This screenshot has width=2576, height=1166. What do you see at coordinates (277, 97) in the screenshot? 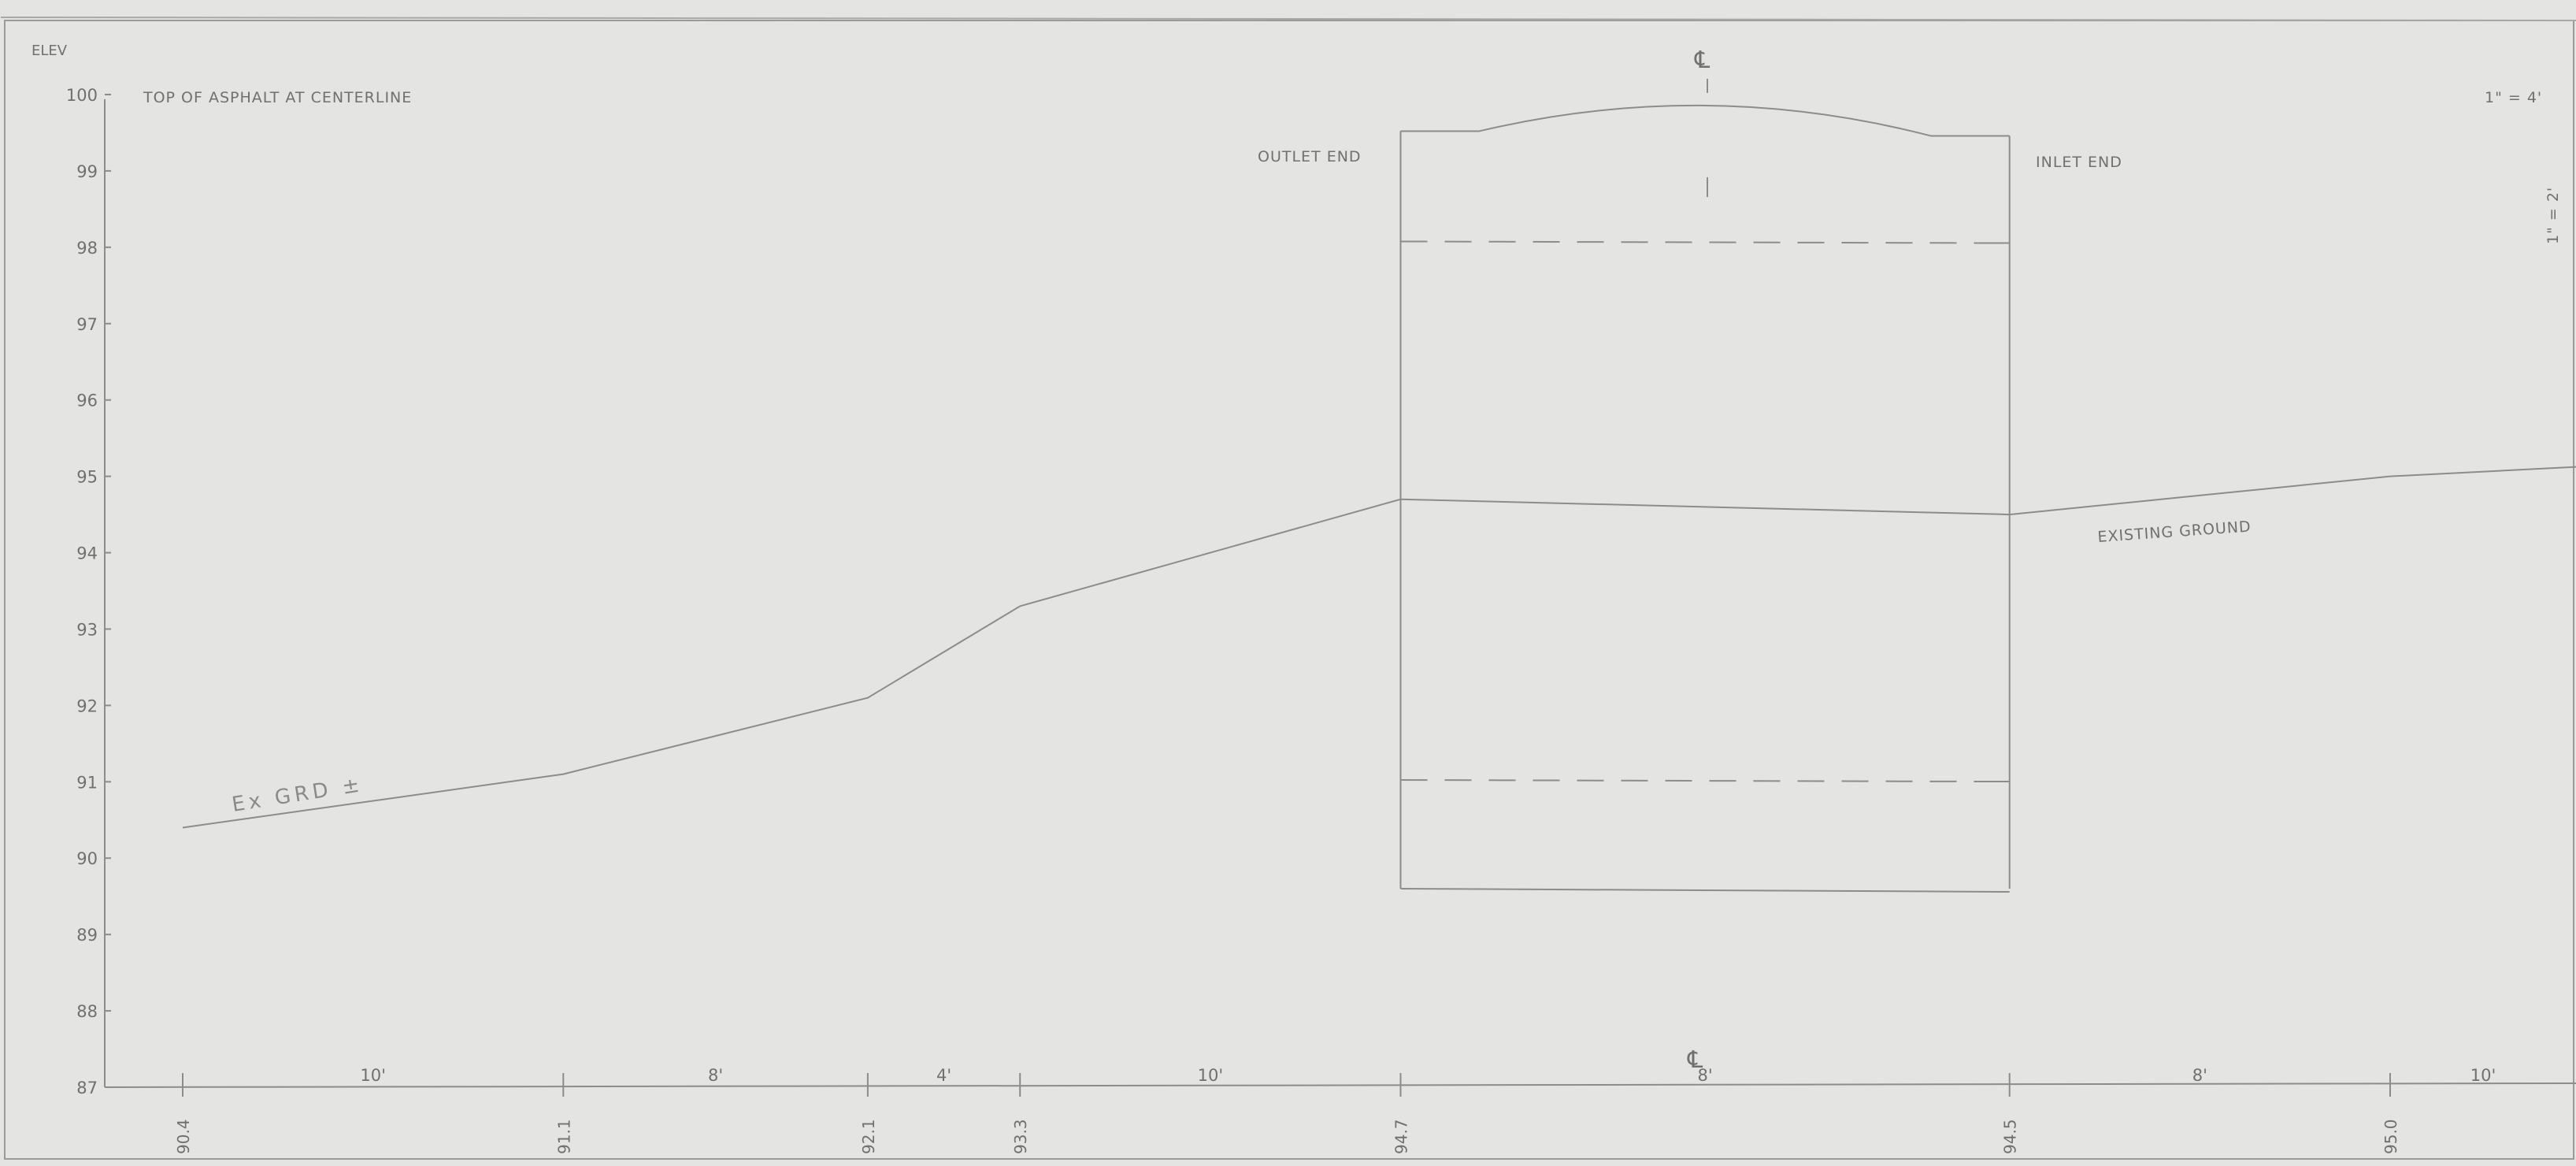
I see `drawing-title: TOP OF ASPHALT AT CENTERLINE` at bounding box center [277, 97].